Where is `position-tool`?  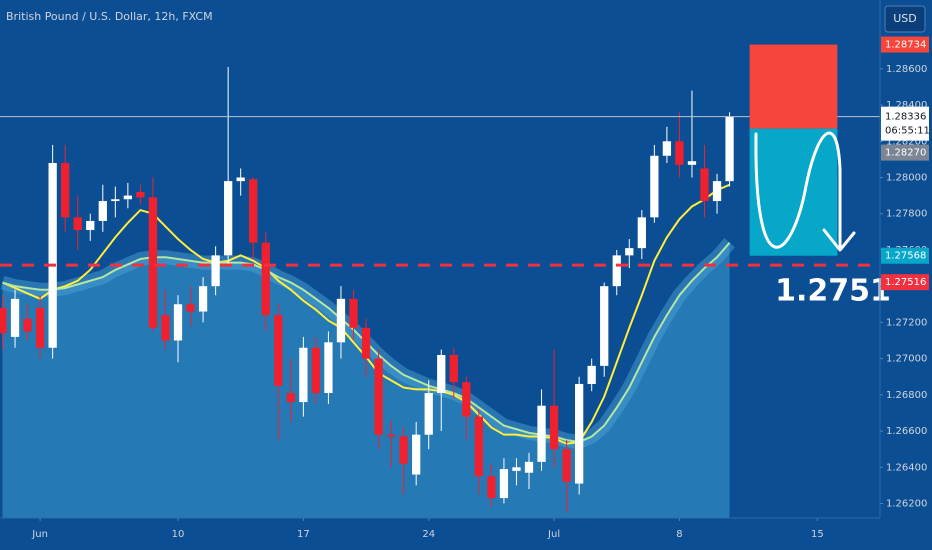 position-tool is located at coordinates (793, 150).